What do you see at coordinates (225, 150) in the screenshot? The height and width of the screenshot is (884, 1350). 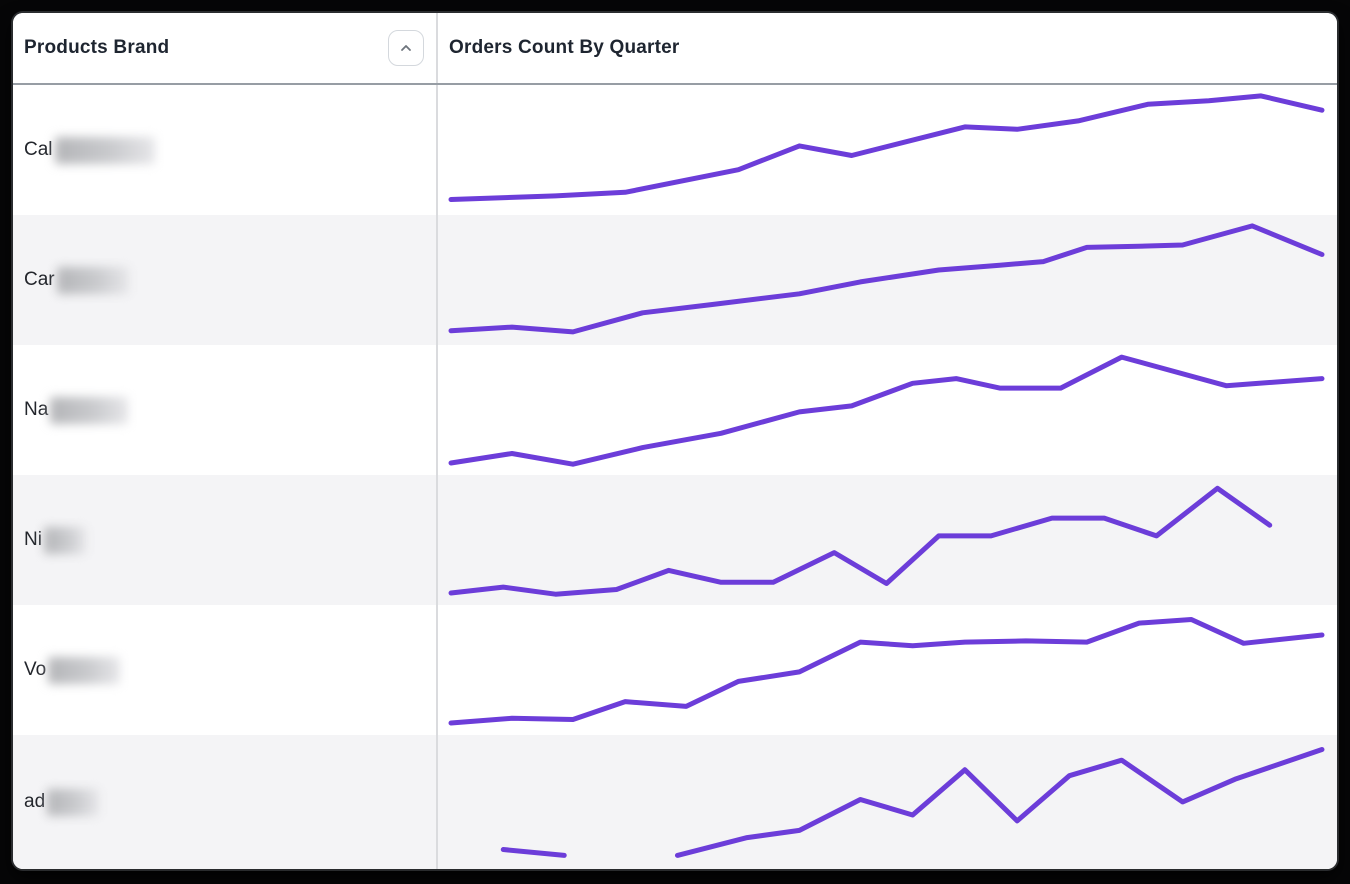 I see `brand-cell: Cal` at bounding box center [225, 150].